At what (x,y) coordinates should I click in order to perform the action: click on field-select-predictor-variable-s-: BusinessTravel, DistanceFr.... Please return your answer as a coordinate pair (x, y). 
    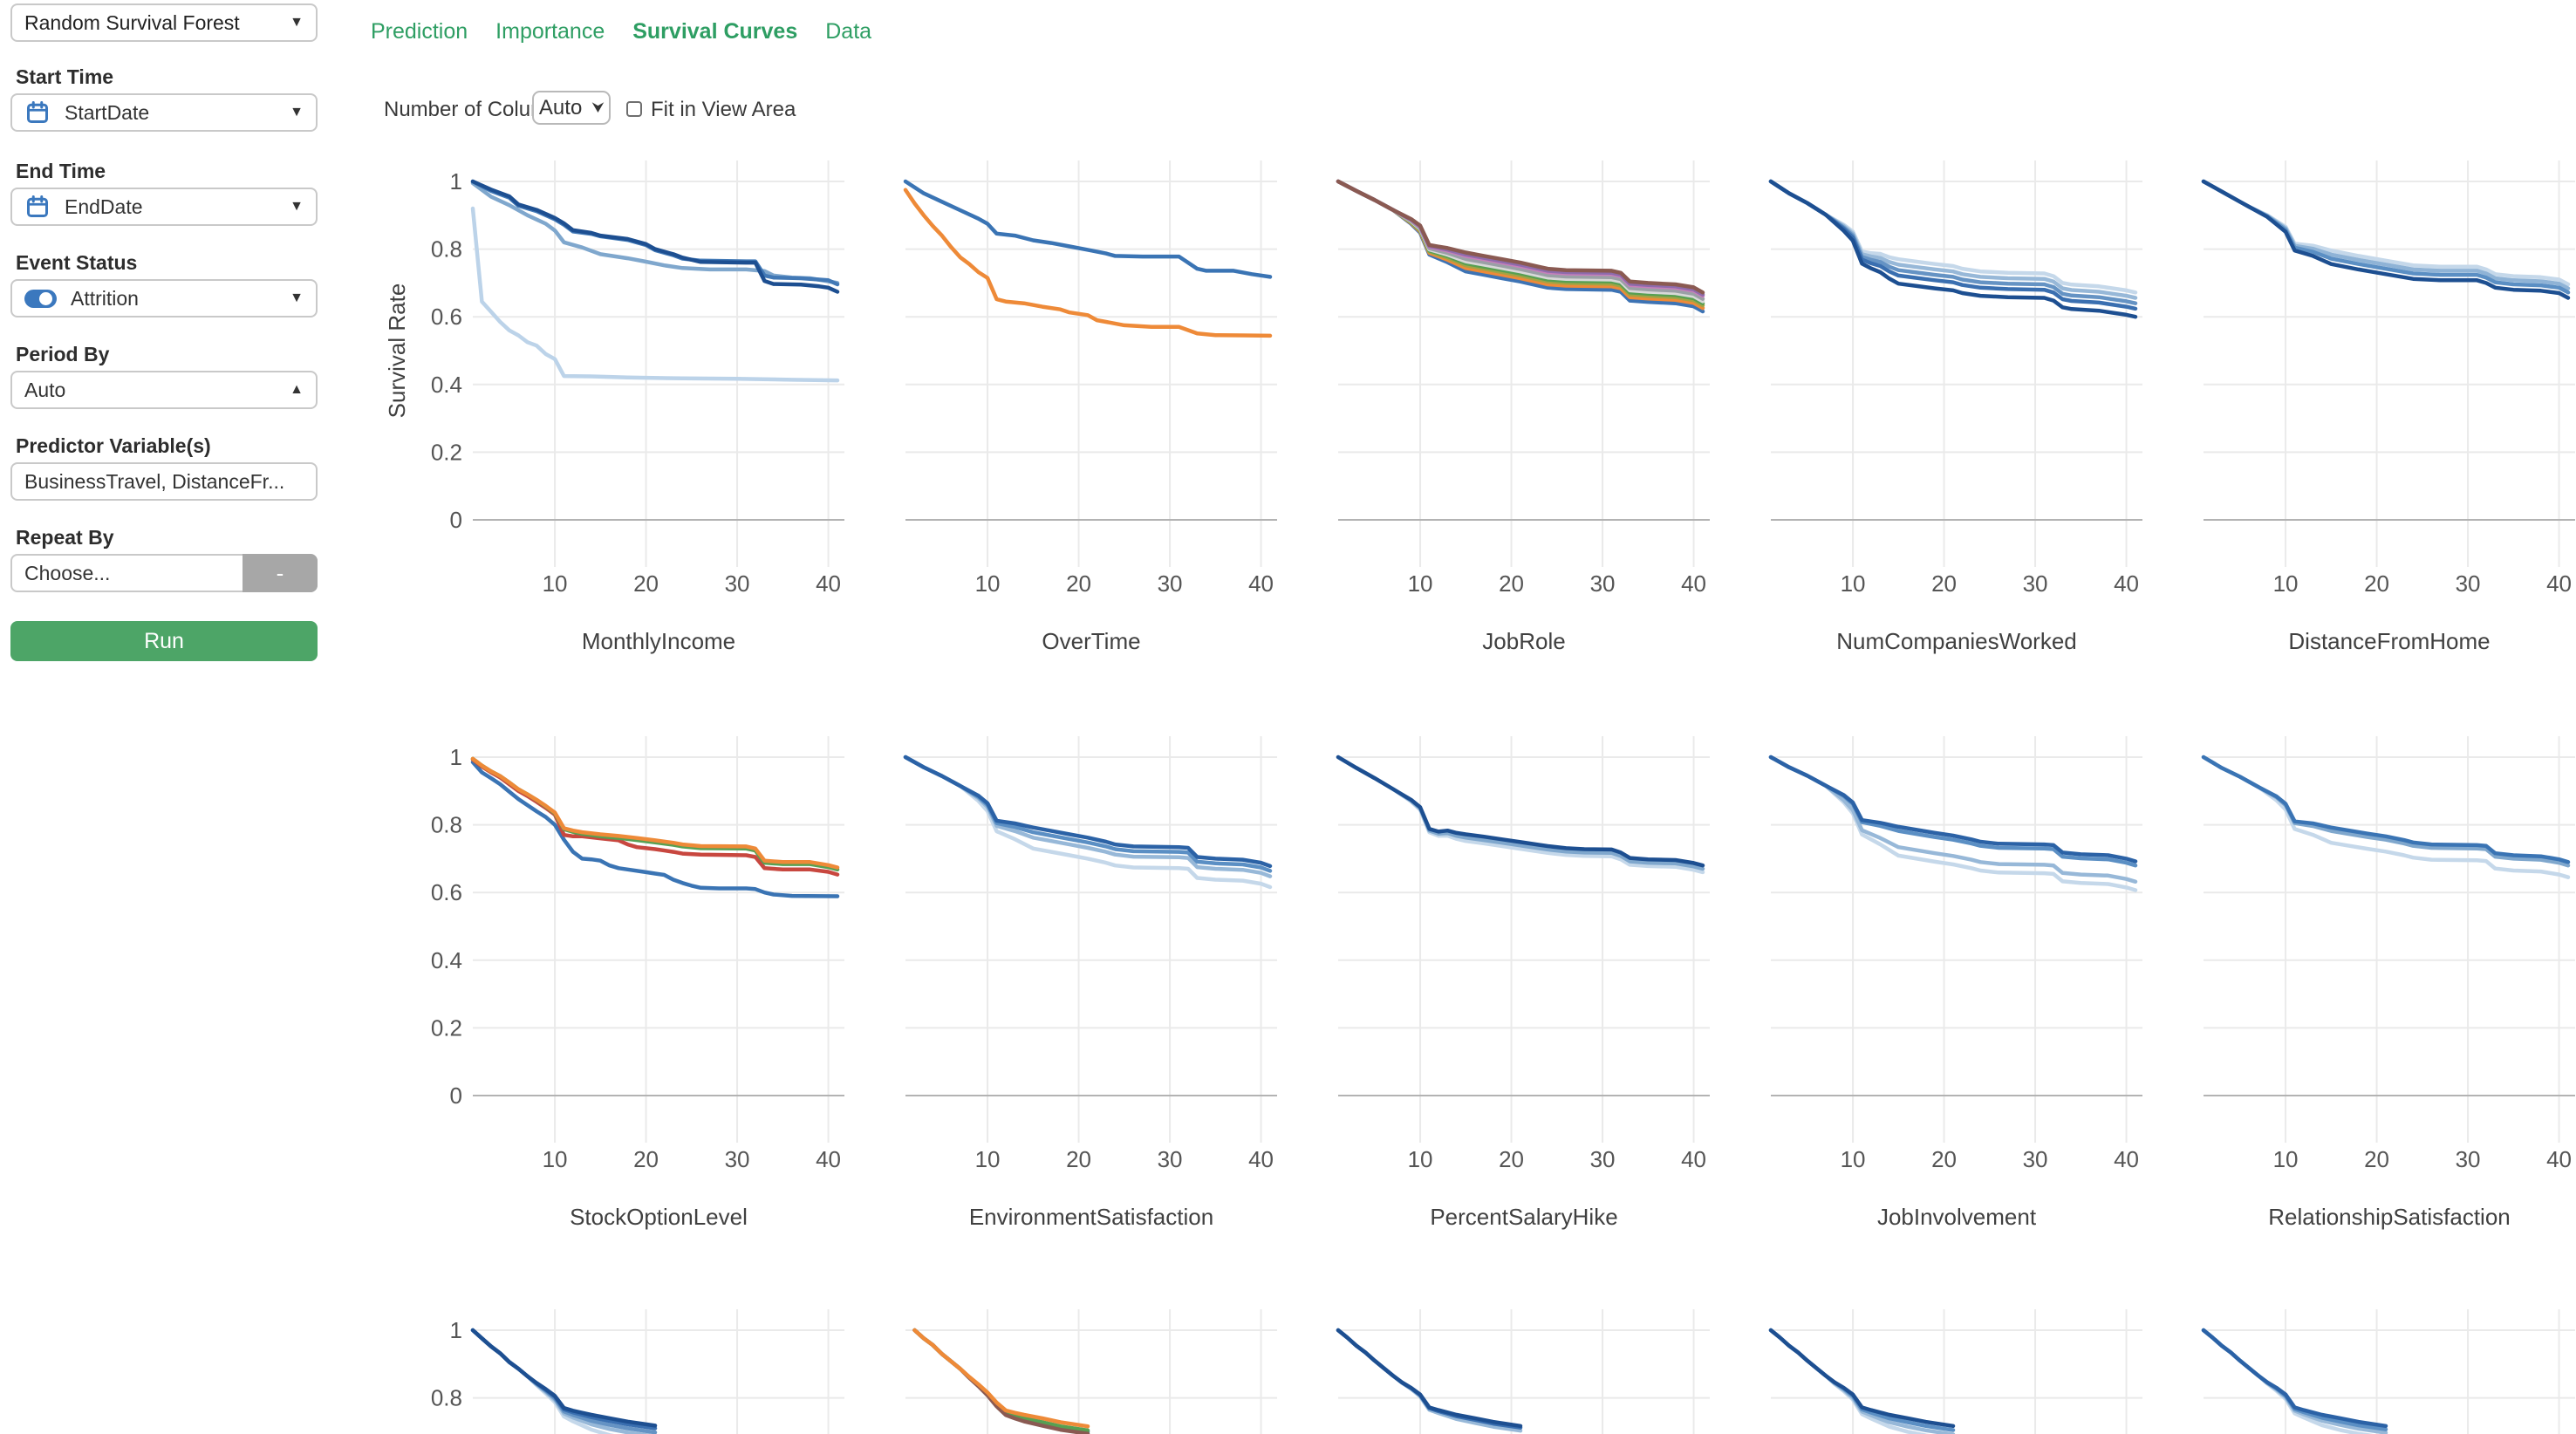
    Looking at the image, I should click on (164, 481).